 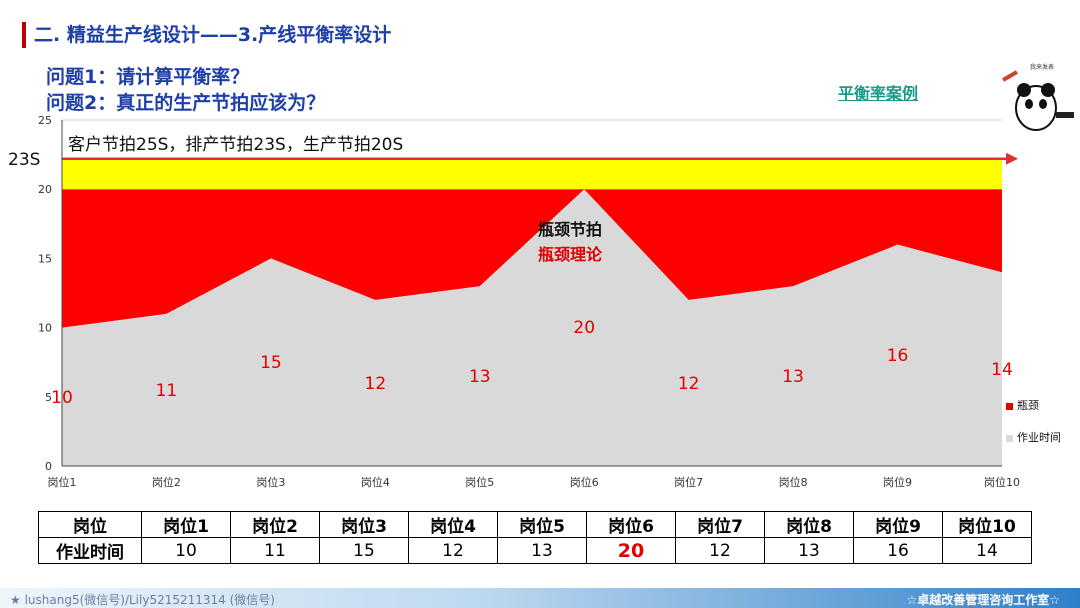 What do you see at coordinates (48, 397) in the screenshot?
I see `y-tick-label: 5` at bounding box center [48, 397].